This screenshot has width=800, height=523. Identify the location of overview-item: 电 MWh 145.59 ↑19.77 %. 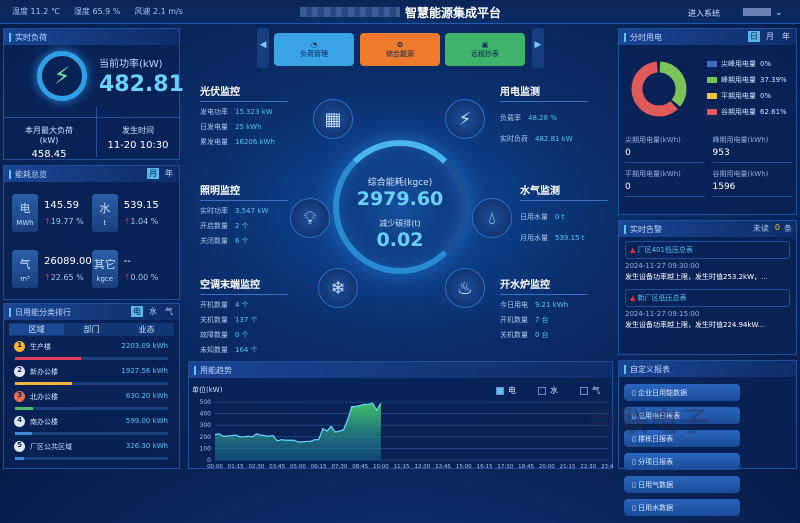
(52, 213).